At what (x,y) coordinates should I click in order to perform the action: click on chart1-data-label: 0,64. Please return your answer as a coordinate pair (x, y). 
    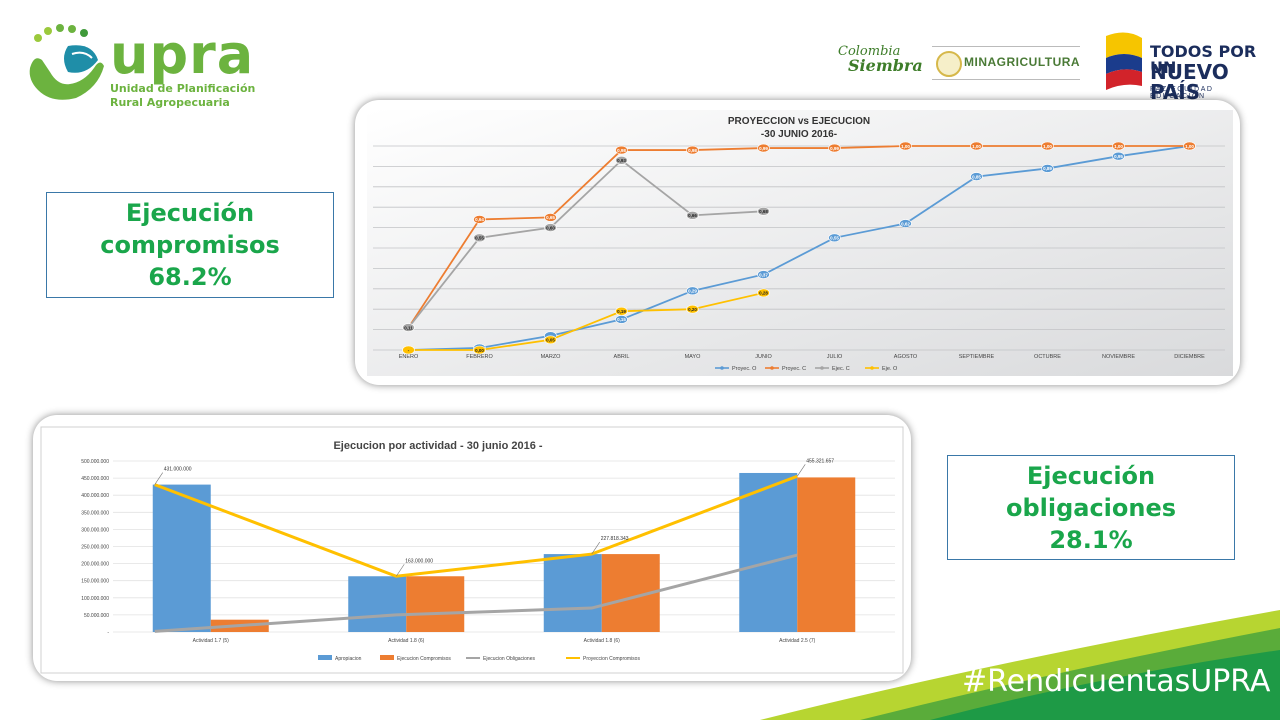
    Looking at the image, I should click on (479, 219).